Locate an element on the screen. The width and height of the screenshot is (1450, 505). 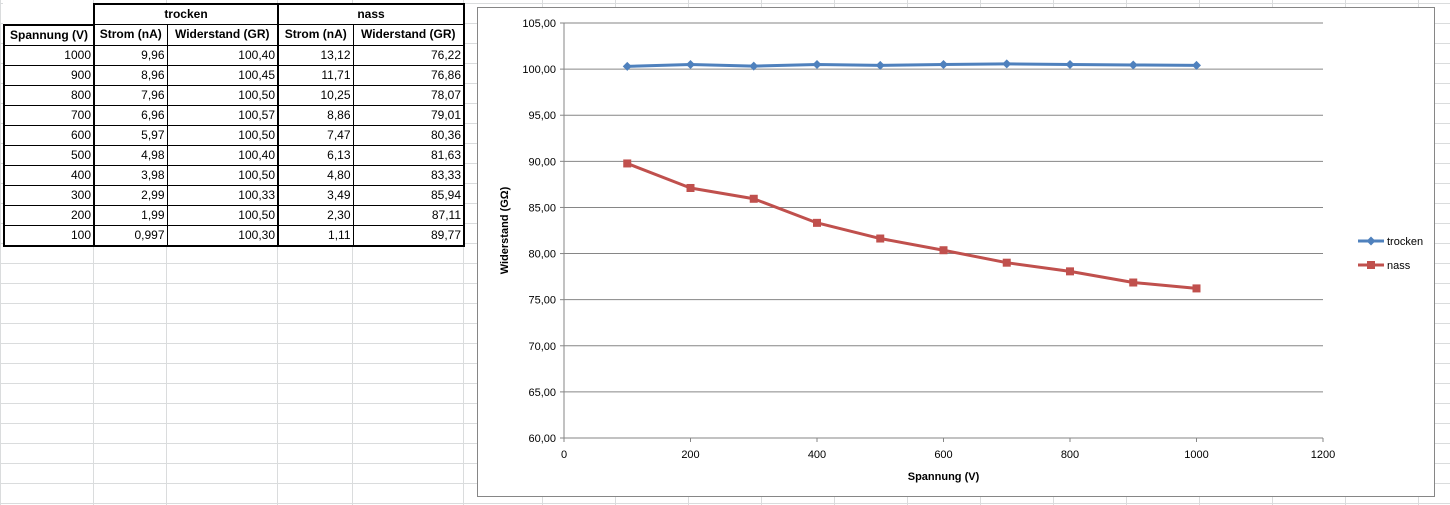
y-tick-label: 65,00 is located at coordinates (542, 393).